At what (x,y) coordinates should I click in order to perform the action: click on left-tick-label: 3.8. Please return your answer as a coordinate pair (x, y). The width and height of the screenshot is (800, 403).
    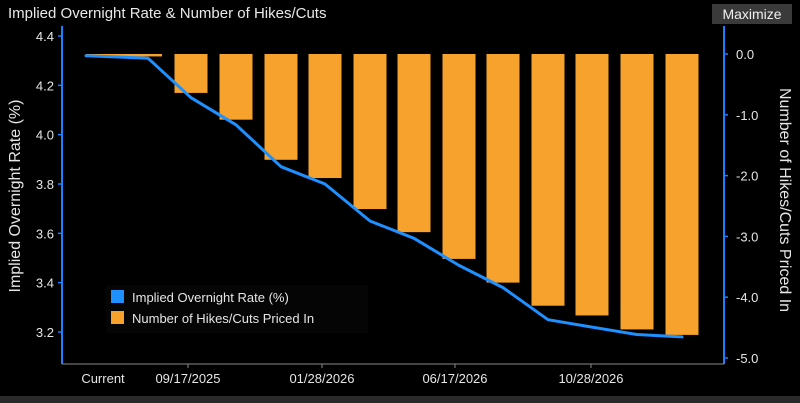
    Looking at the image, I should click on (45, 184).